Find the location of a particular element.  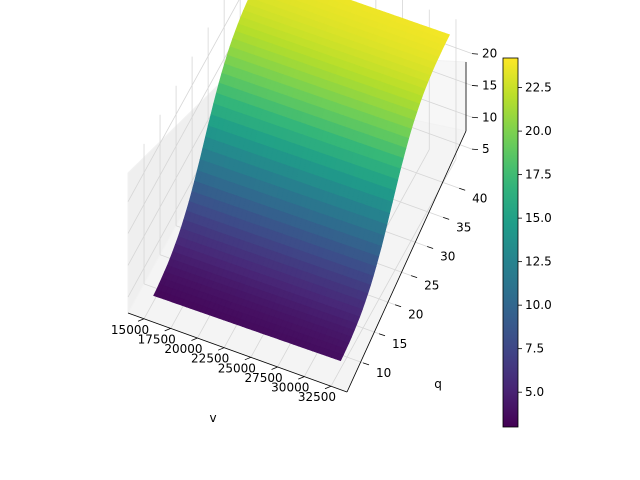

x-tick-label: 22500 is located at coordinates (210, 359).